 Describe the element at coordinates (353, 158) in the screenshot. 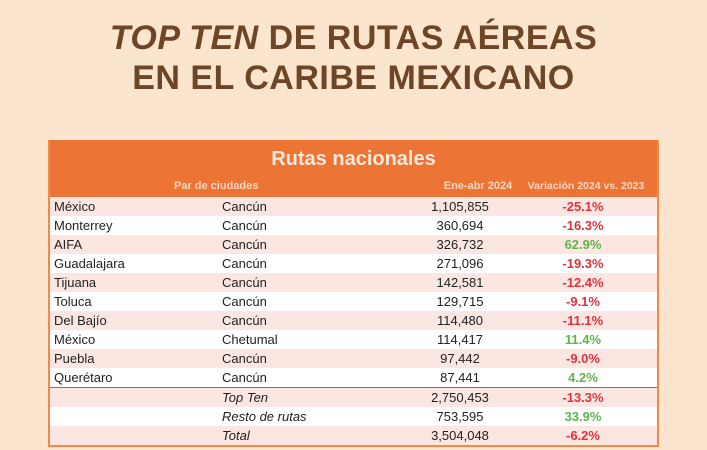

I see `table-heading: Rutas nacionales` at that location.